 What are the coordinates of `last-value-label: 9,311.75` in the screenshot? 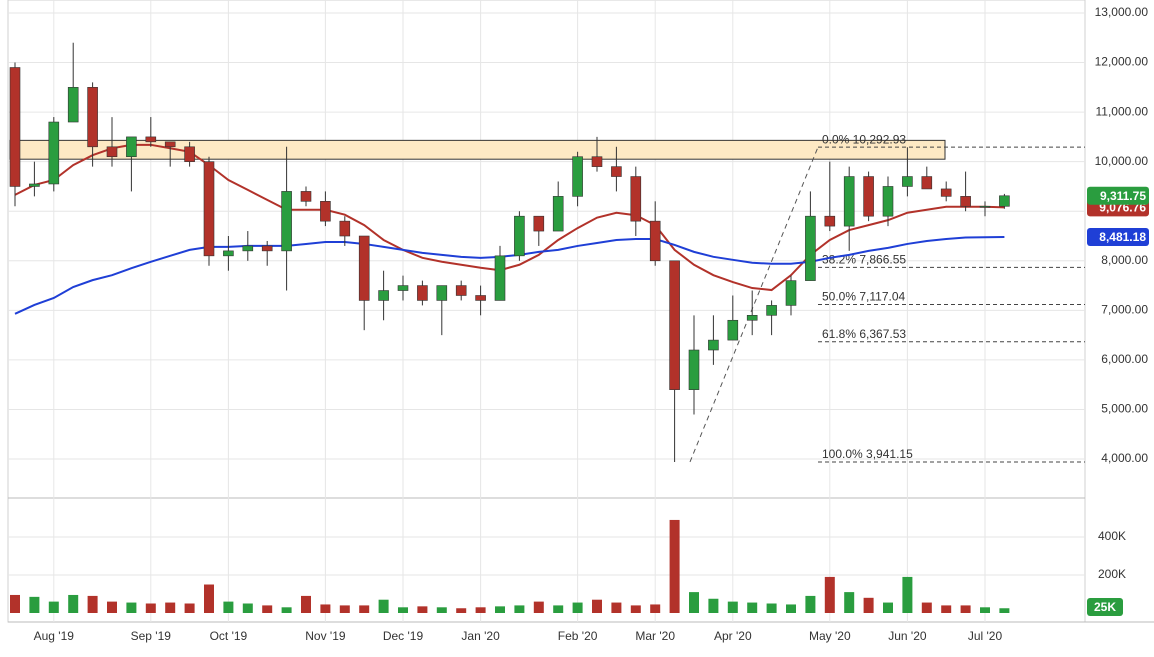 It's located at (1123, 196).